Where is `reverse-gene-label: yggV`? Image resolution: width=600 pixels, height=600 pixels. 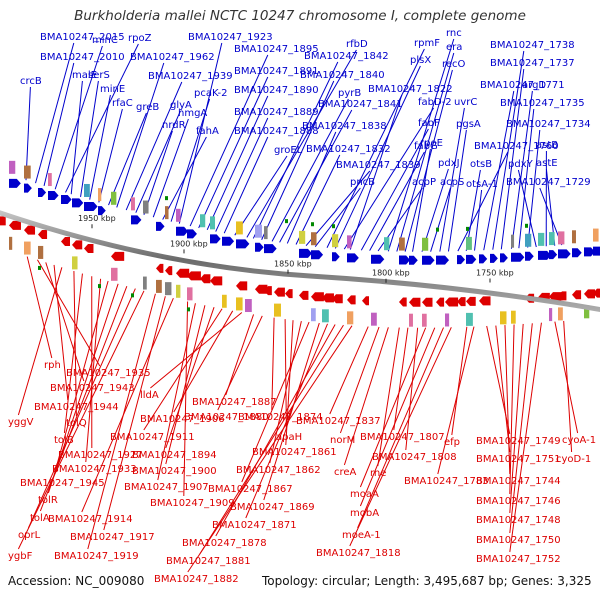
reverse-gene-label: yggV is located at coordinates (21, 422).